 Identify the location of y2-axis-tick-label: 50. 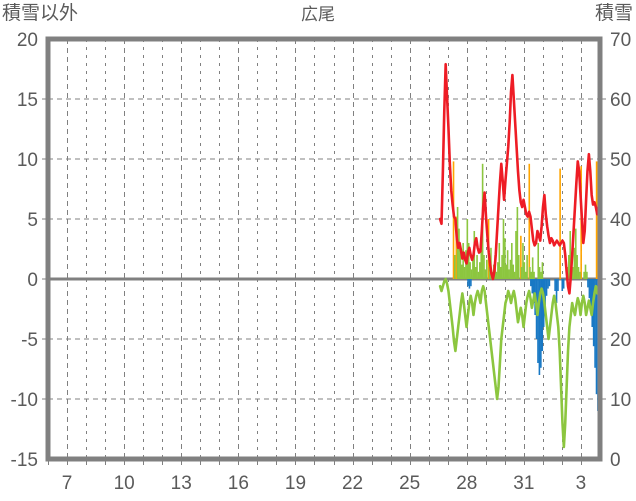
(620, 160).